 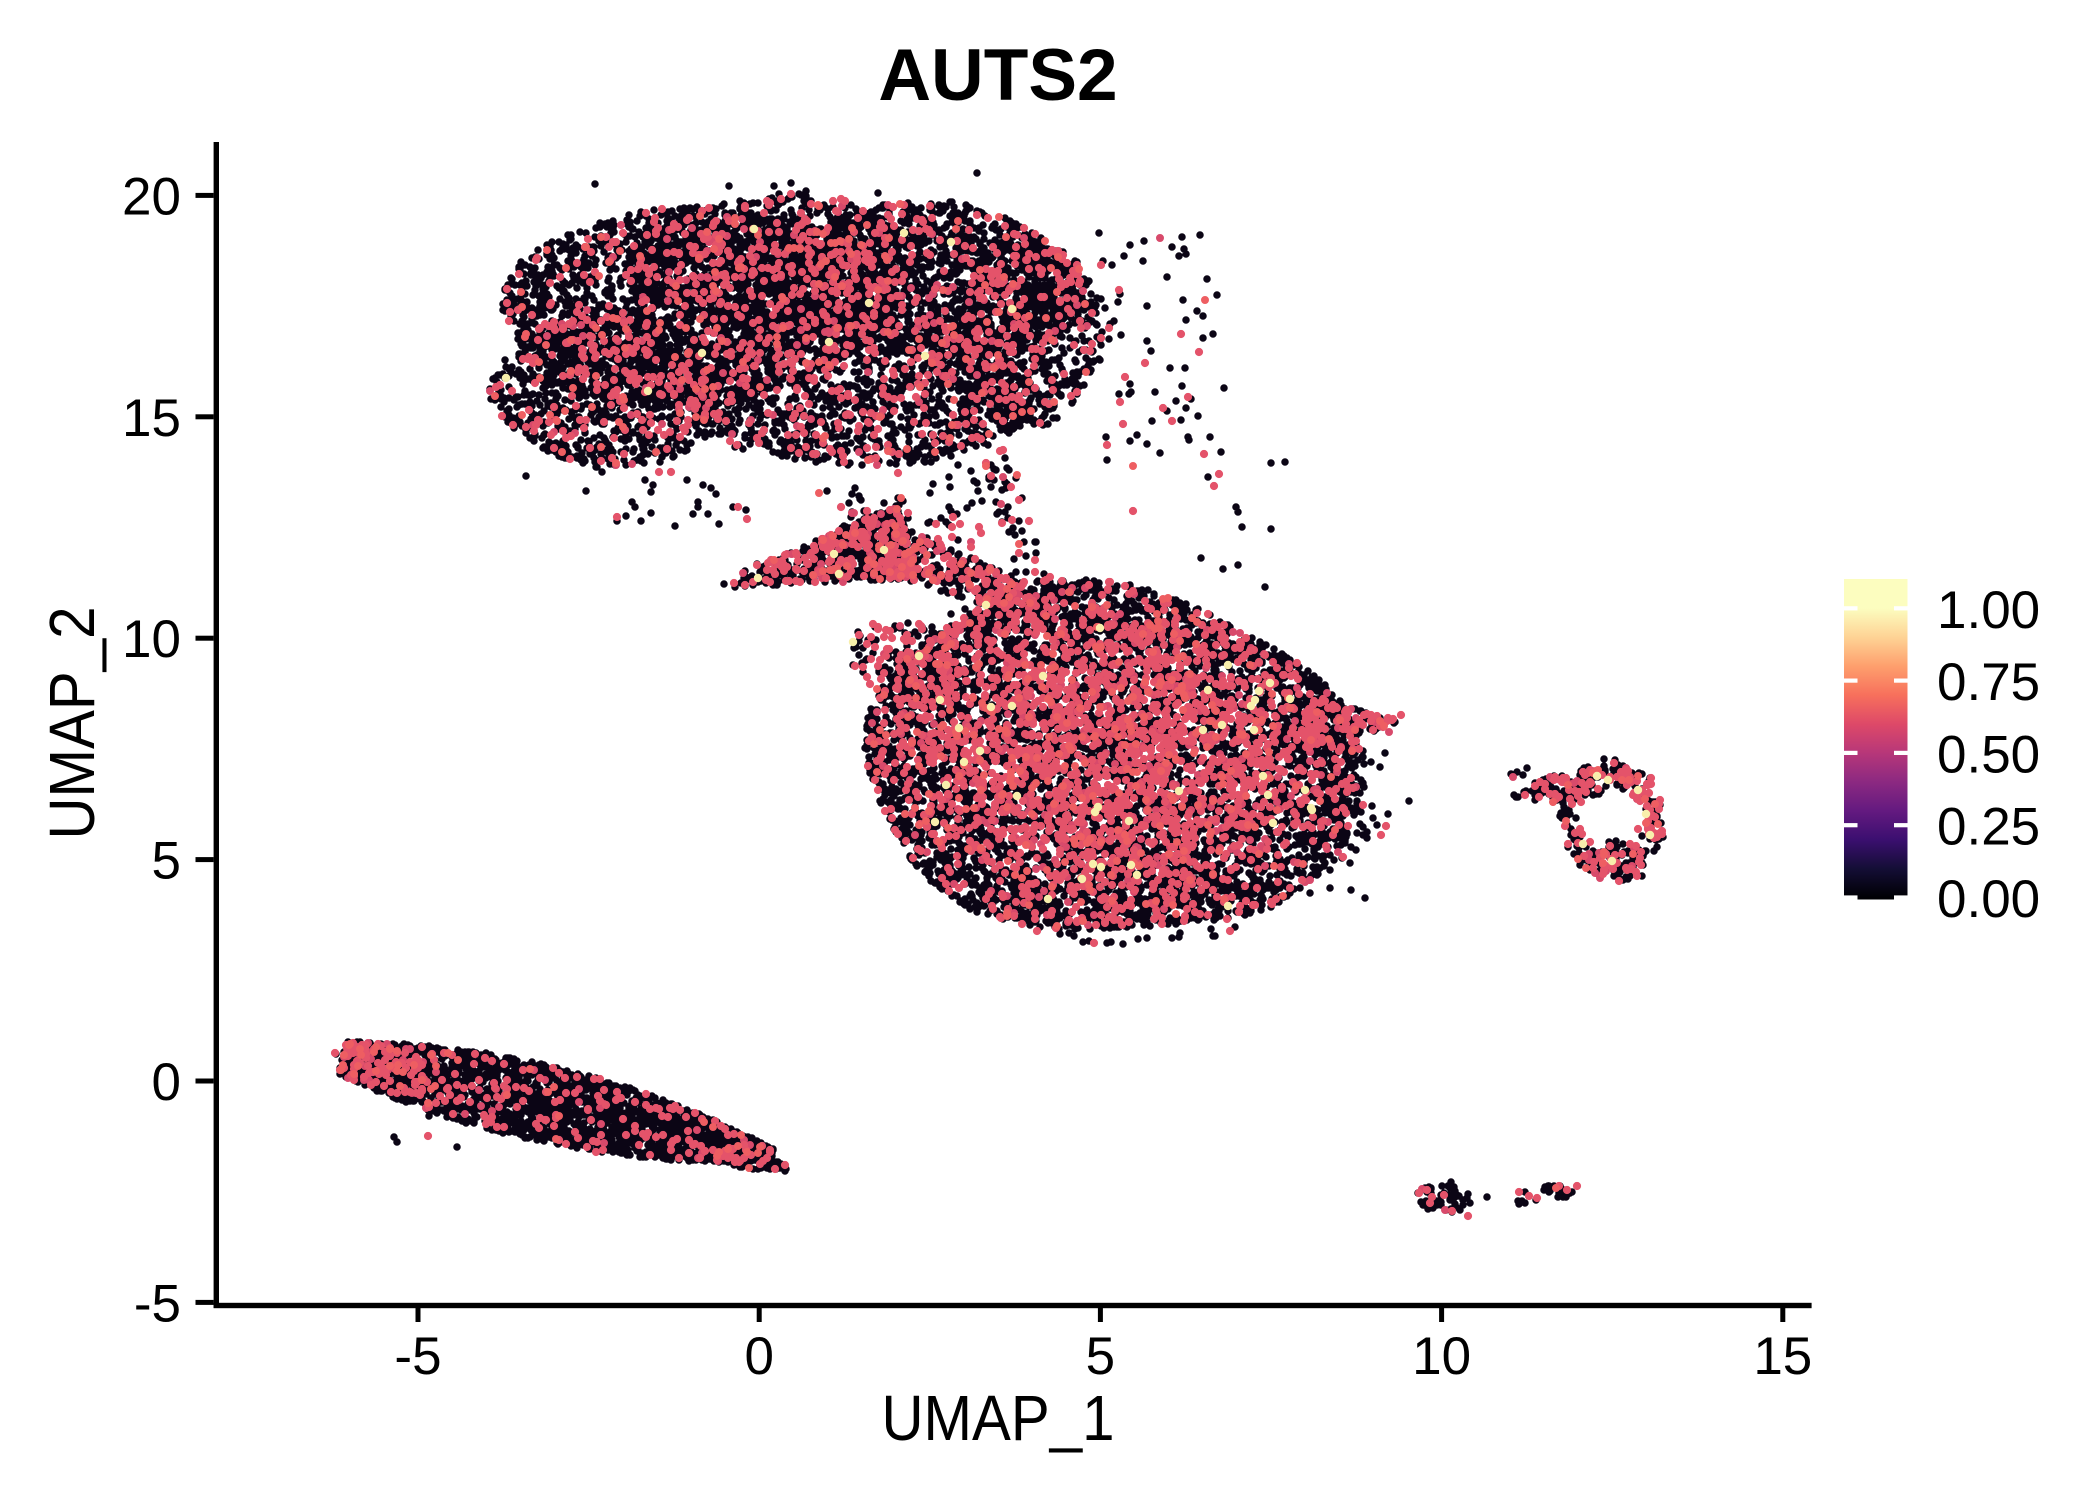 What do you see at coordinates (1988, 682) in the screenshot?
I see `svg-text: 0.75` at bounding box center [1988, 682].